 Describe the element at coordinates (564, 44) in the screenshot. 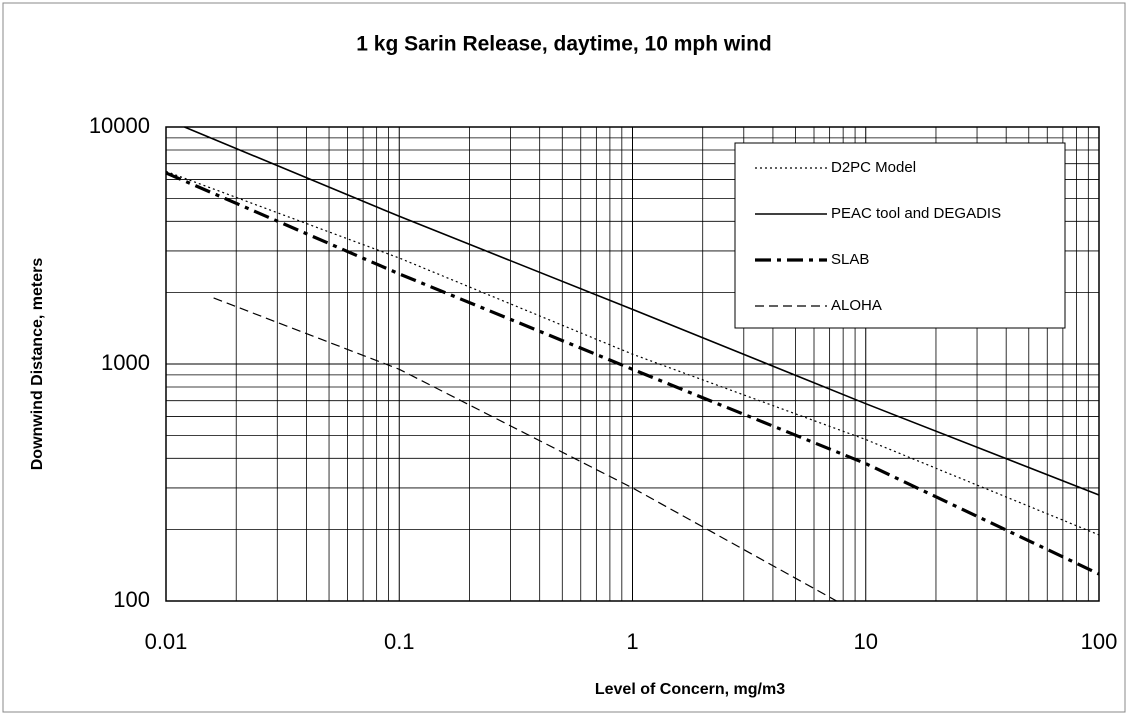

I see `chart-title: 1 kg Sarin Release, daytime, 10 mph wind` at that location.